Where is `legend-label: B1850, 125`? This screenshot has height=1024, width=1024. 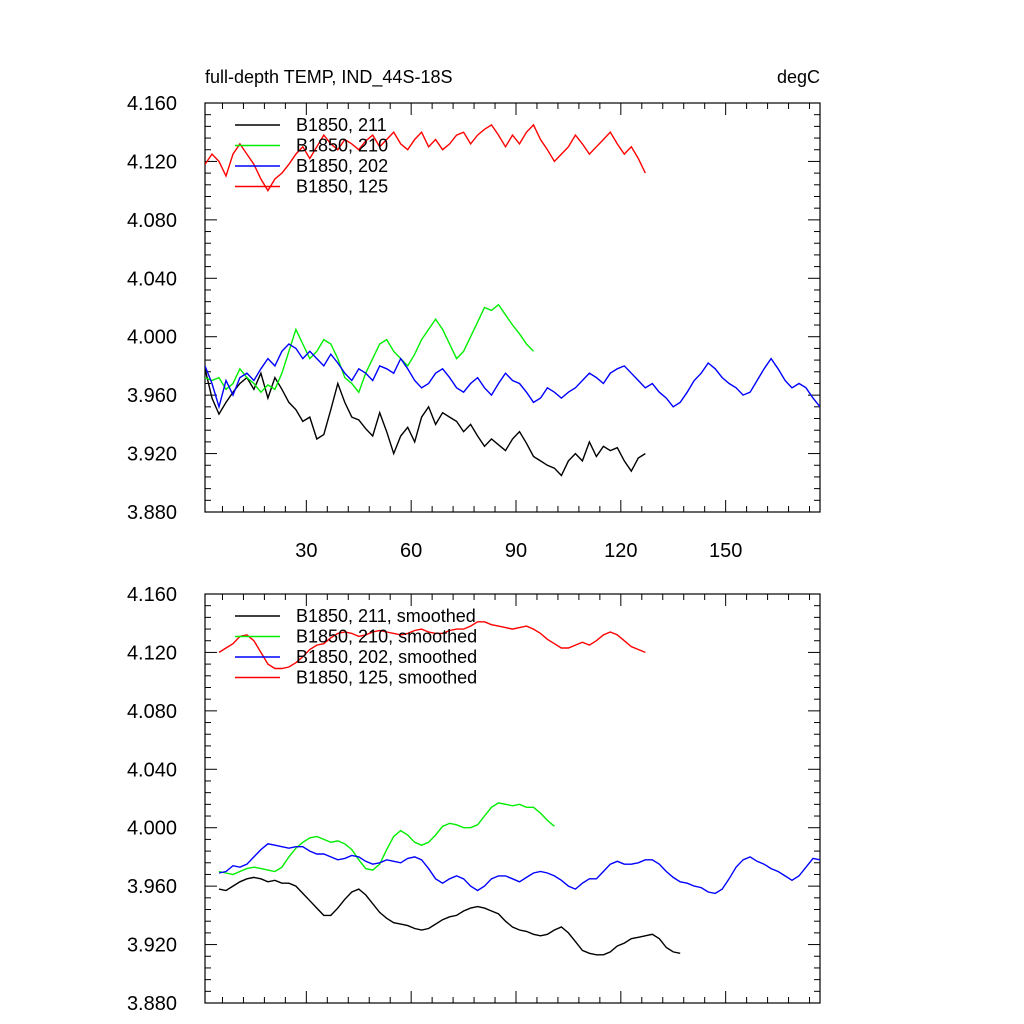 legend-label: B1850, 125 is located at coordinates (342, 187).